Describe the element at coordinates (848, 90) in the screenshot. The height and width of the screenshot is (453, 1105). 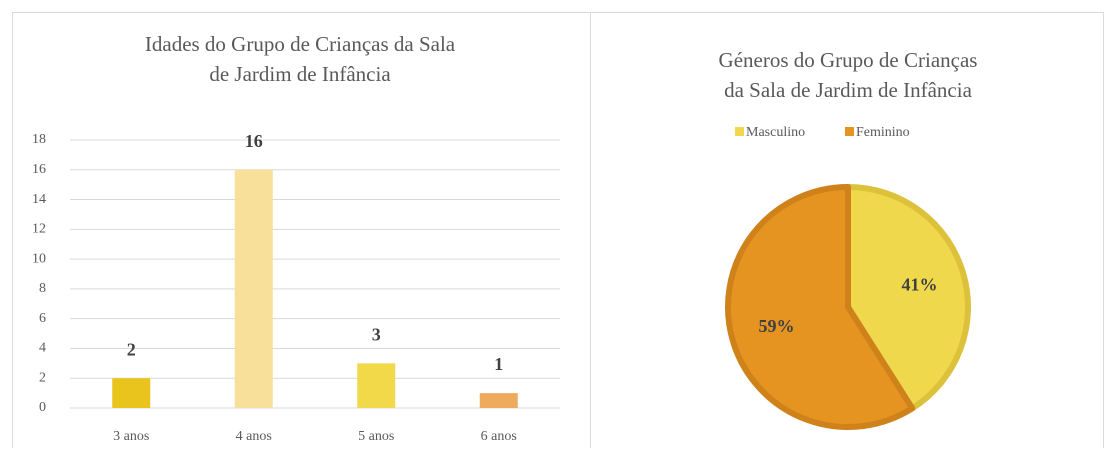
I see `chart-title: da Sala de Jardim de Infância` at that location.